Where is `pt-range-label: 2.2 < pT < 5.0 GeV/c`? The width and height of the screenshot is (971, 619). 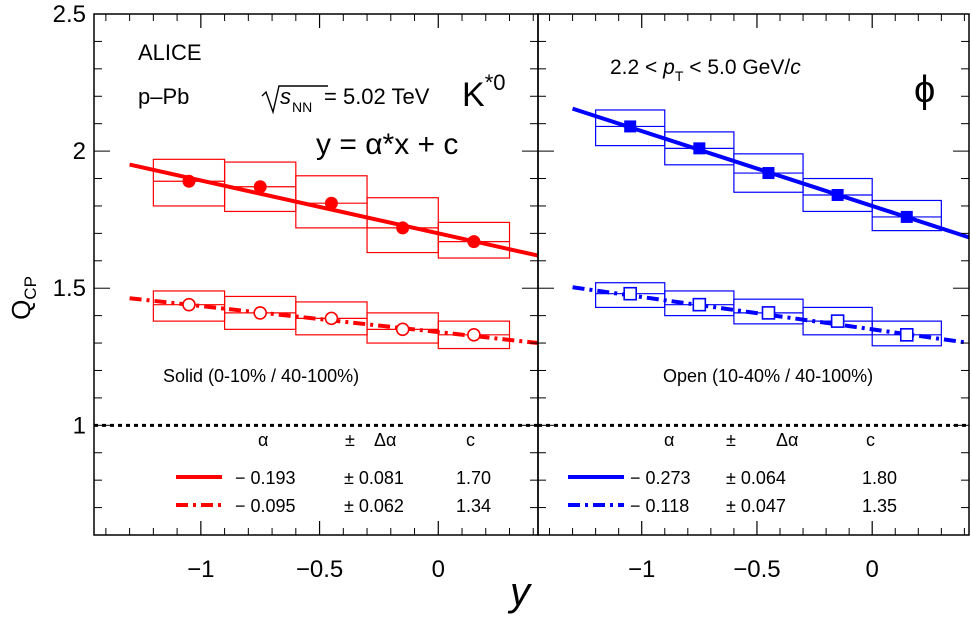
pt-range-label: 2.2 < pT < 5.0 GeV/c is located at coordinates (705, 70).